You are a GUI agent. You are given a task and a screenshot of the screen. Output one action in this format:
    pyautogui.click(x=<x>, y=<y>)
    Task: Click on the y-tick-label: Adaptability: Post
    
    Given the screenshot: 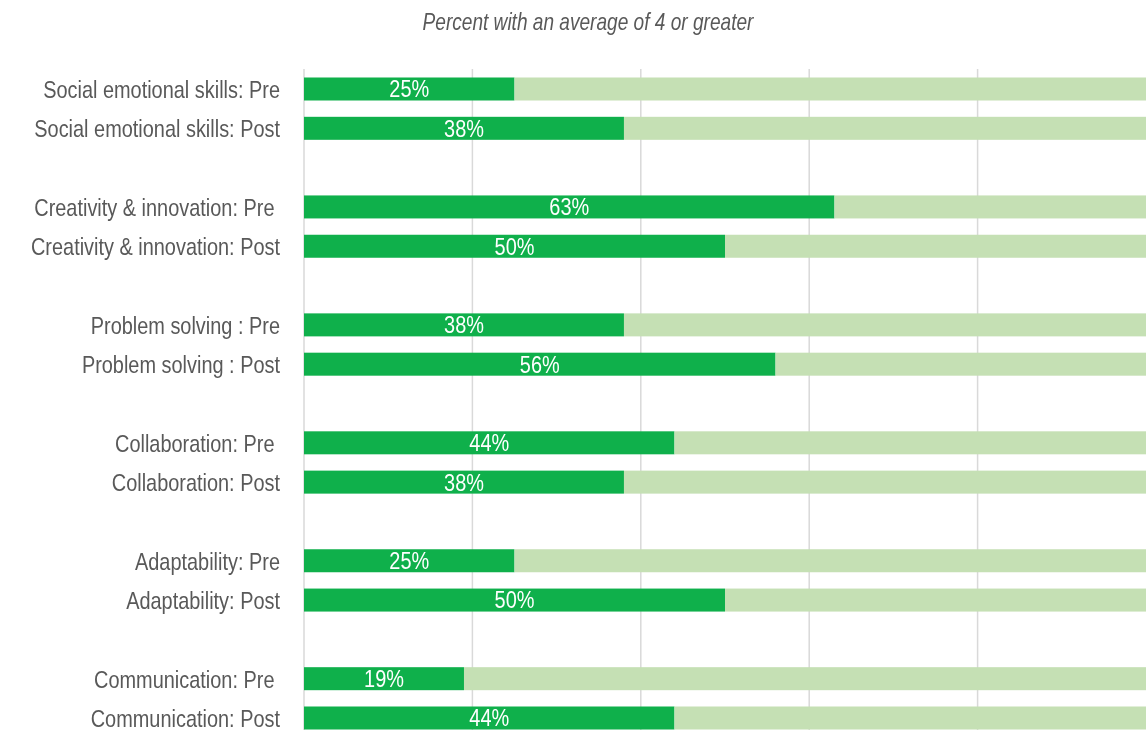 What is the action you would take?
    pyautogui.click(x=203, y=601)
    